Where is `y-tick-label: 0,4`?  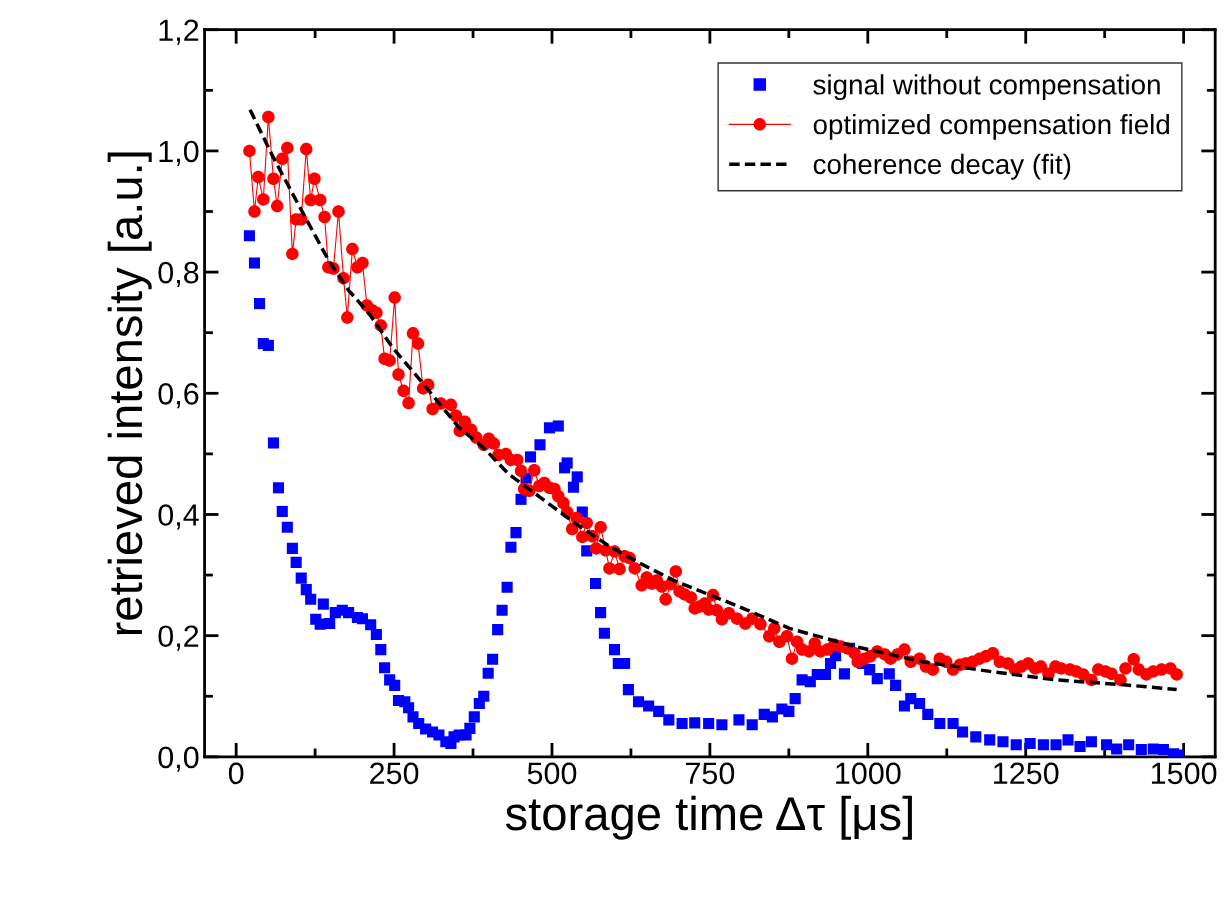 y-tick-label: 0,4 is located at coordinates (178, 517).